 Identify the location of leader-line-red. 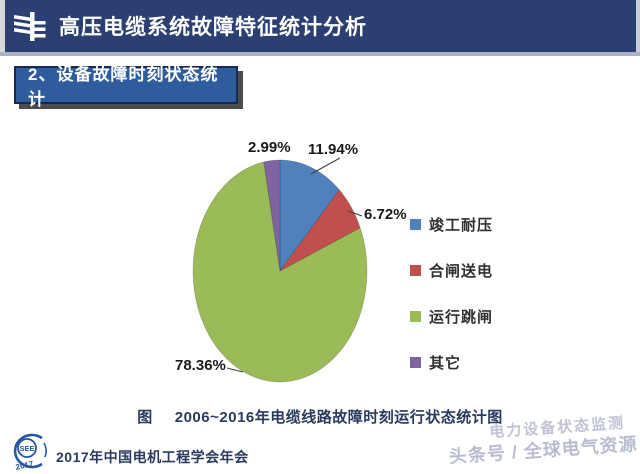
(355, 213).